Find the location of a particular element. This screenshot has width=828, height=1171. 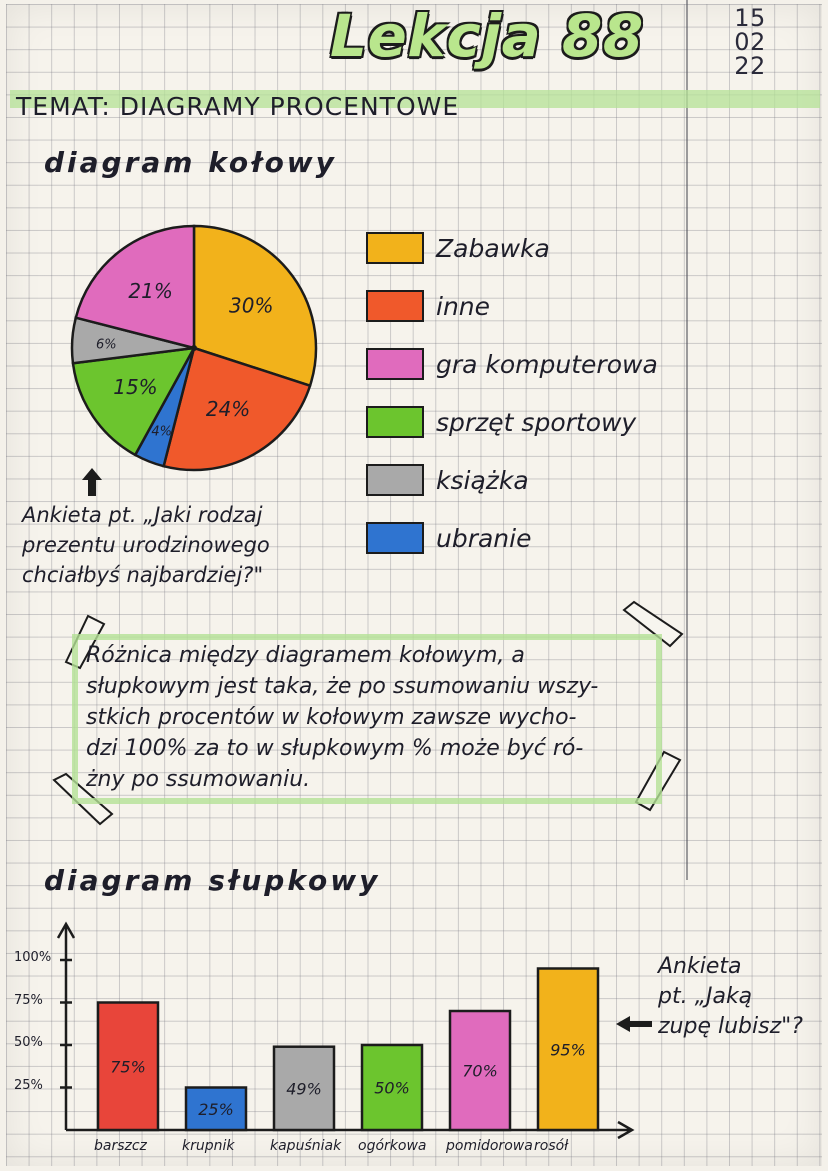

pie-slice-label: 4% is located at coordinates (161, 432).